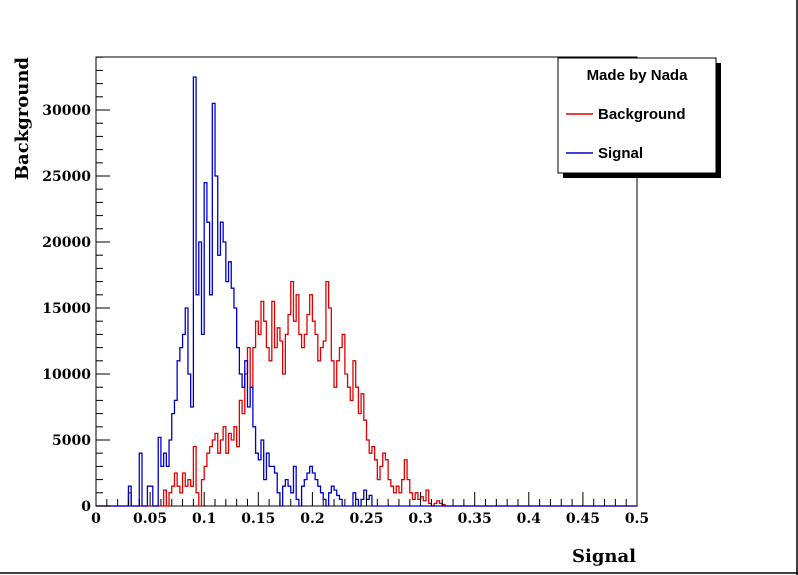 Image resolution: width=798 pixels, height=575 pixels. I want to click on legend: Made by Nada Background Signal, so click(639, 117).